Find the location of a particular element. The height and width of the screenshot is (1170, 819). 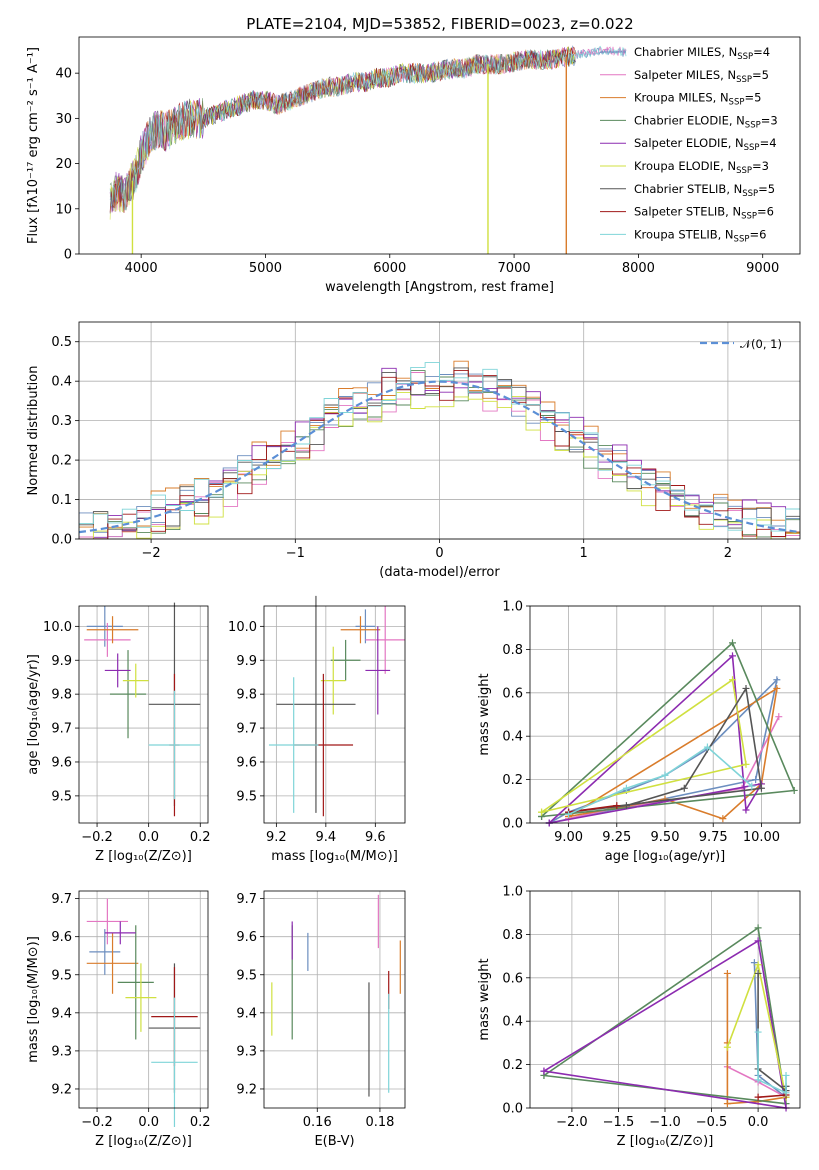

spectrum-lines is located at coordinates (368, 149).